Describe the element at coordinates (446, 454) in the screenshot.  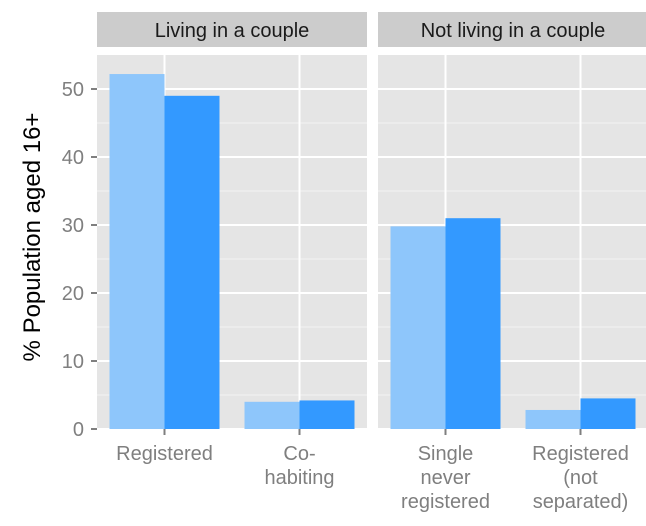
I see `x-tick-label-line: Single` at that location.